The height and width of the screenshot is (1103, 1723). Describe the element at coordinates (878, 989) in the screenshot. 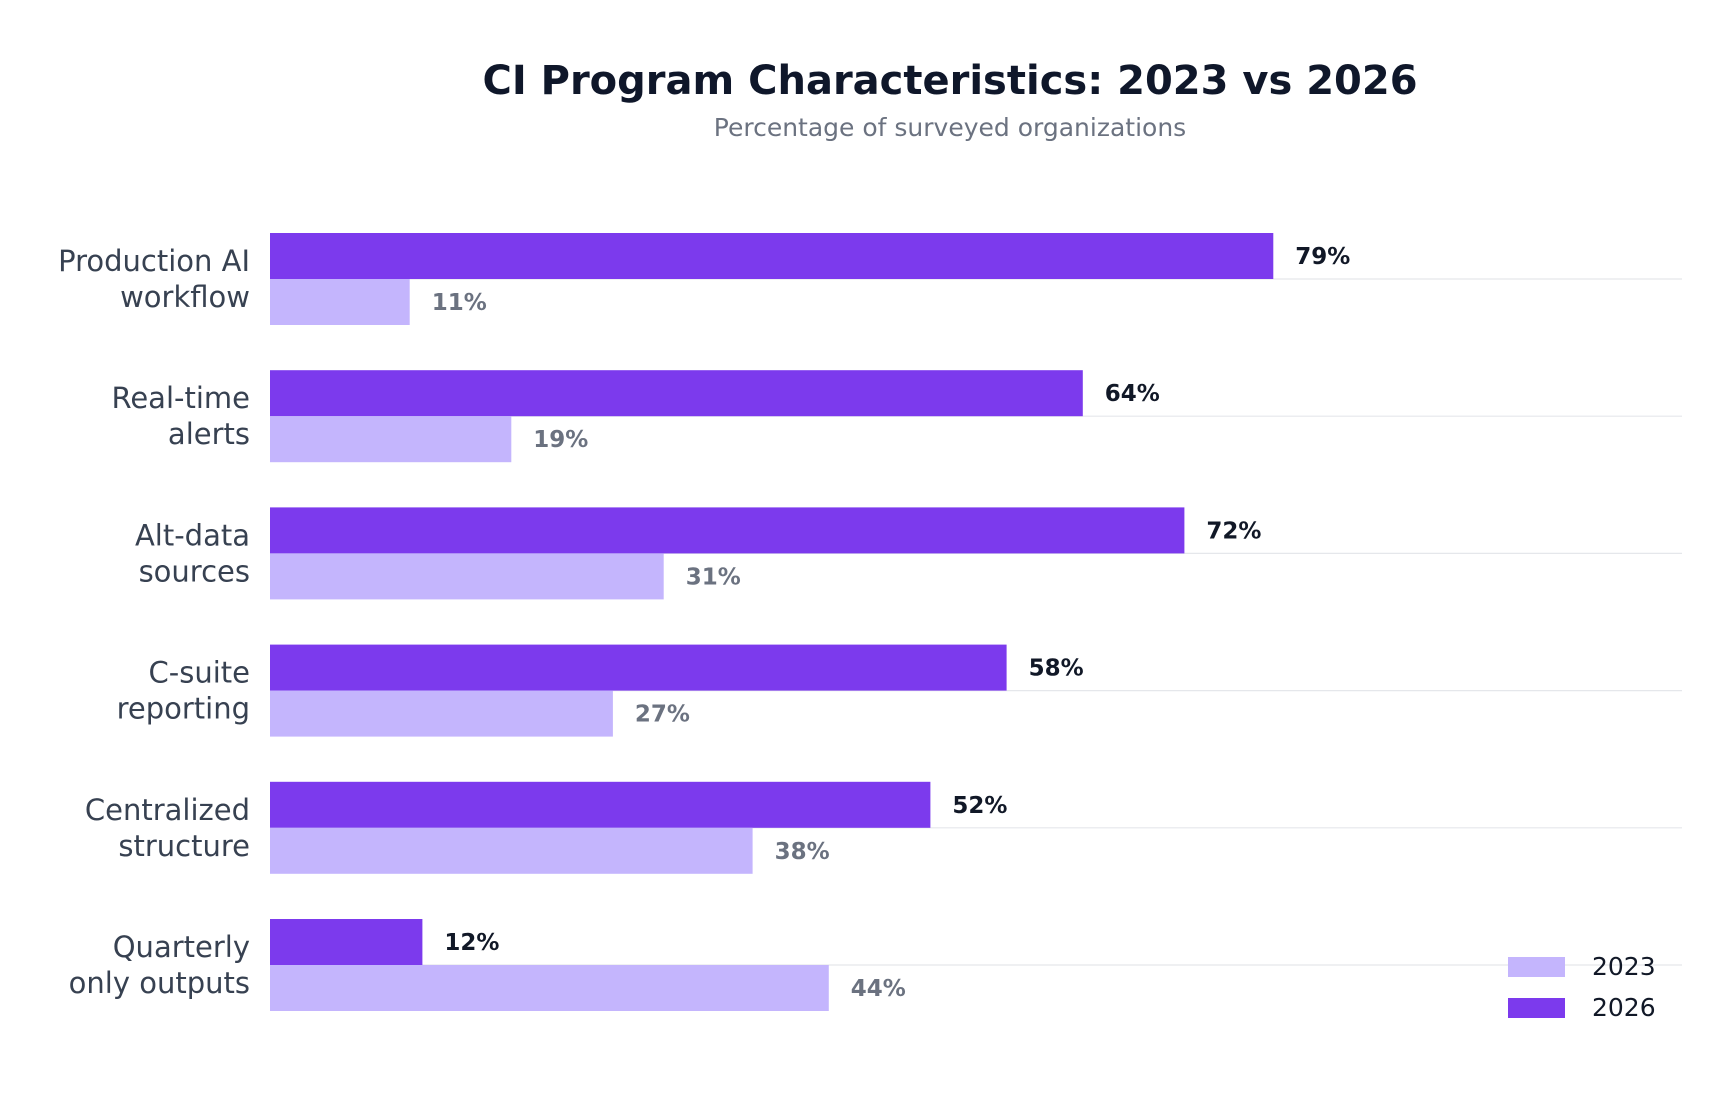

I see `value-label-2023: 44%` at that location.